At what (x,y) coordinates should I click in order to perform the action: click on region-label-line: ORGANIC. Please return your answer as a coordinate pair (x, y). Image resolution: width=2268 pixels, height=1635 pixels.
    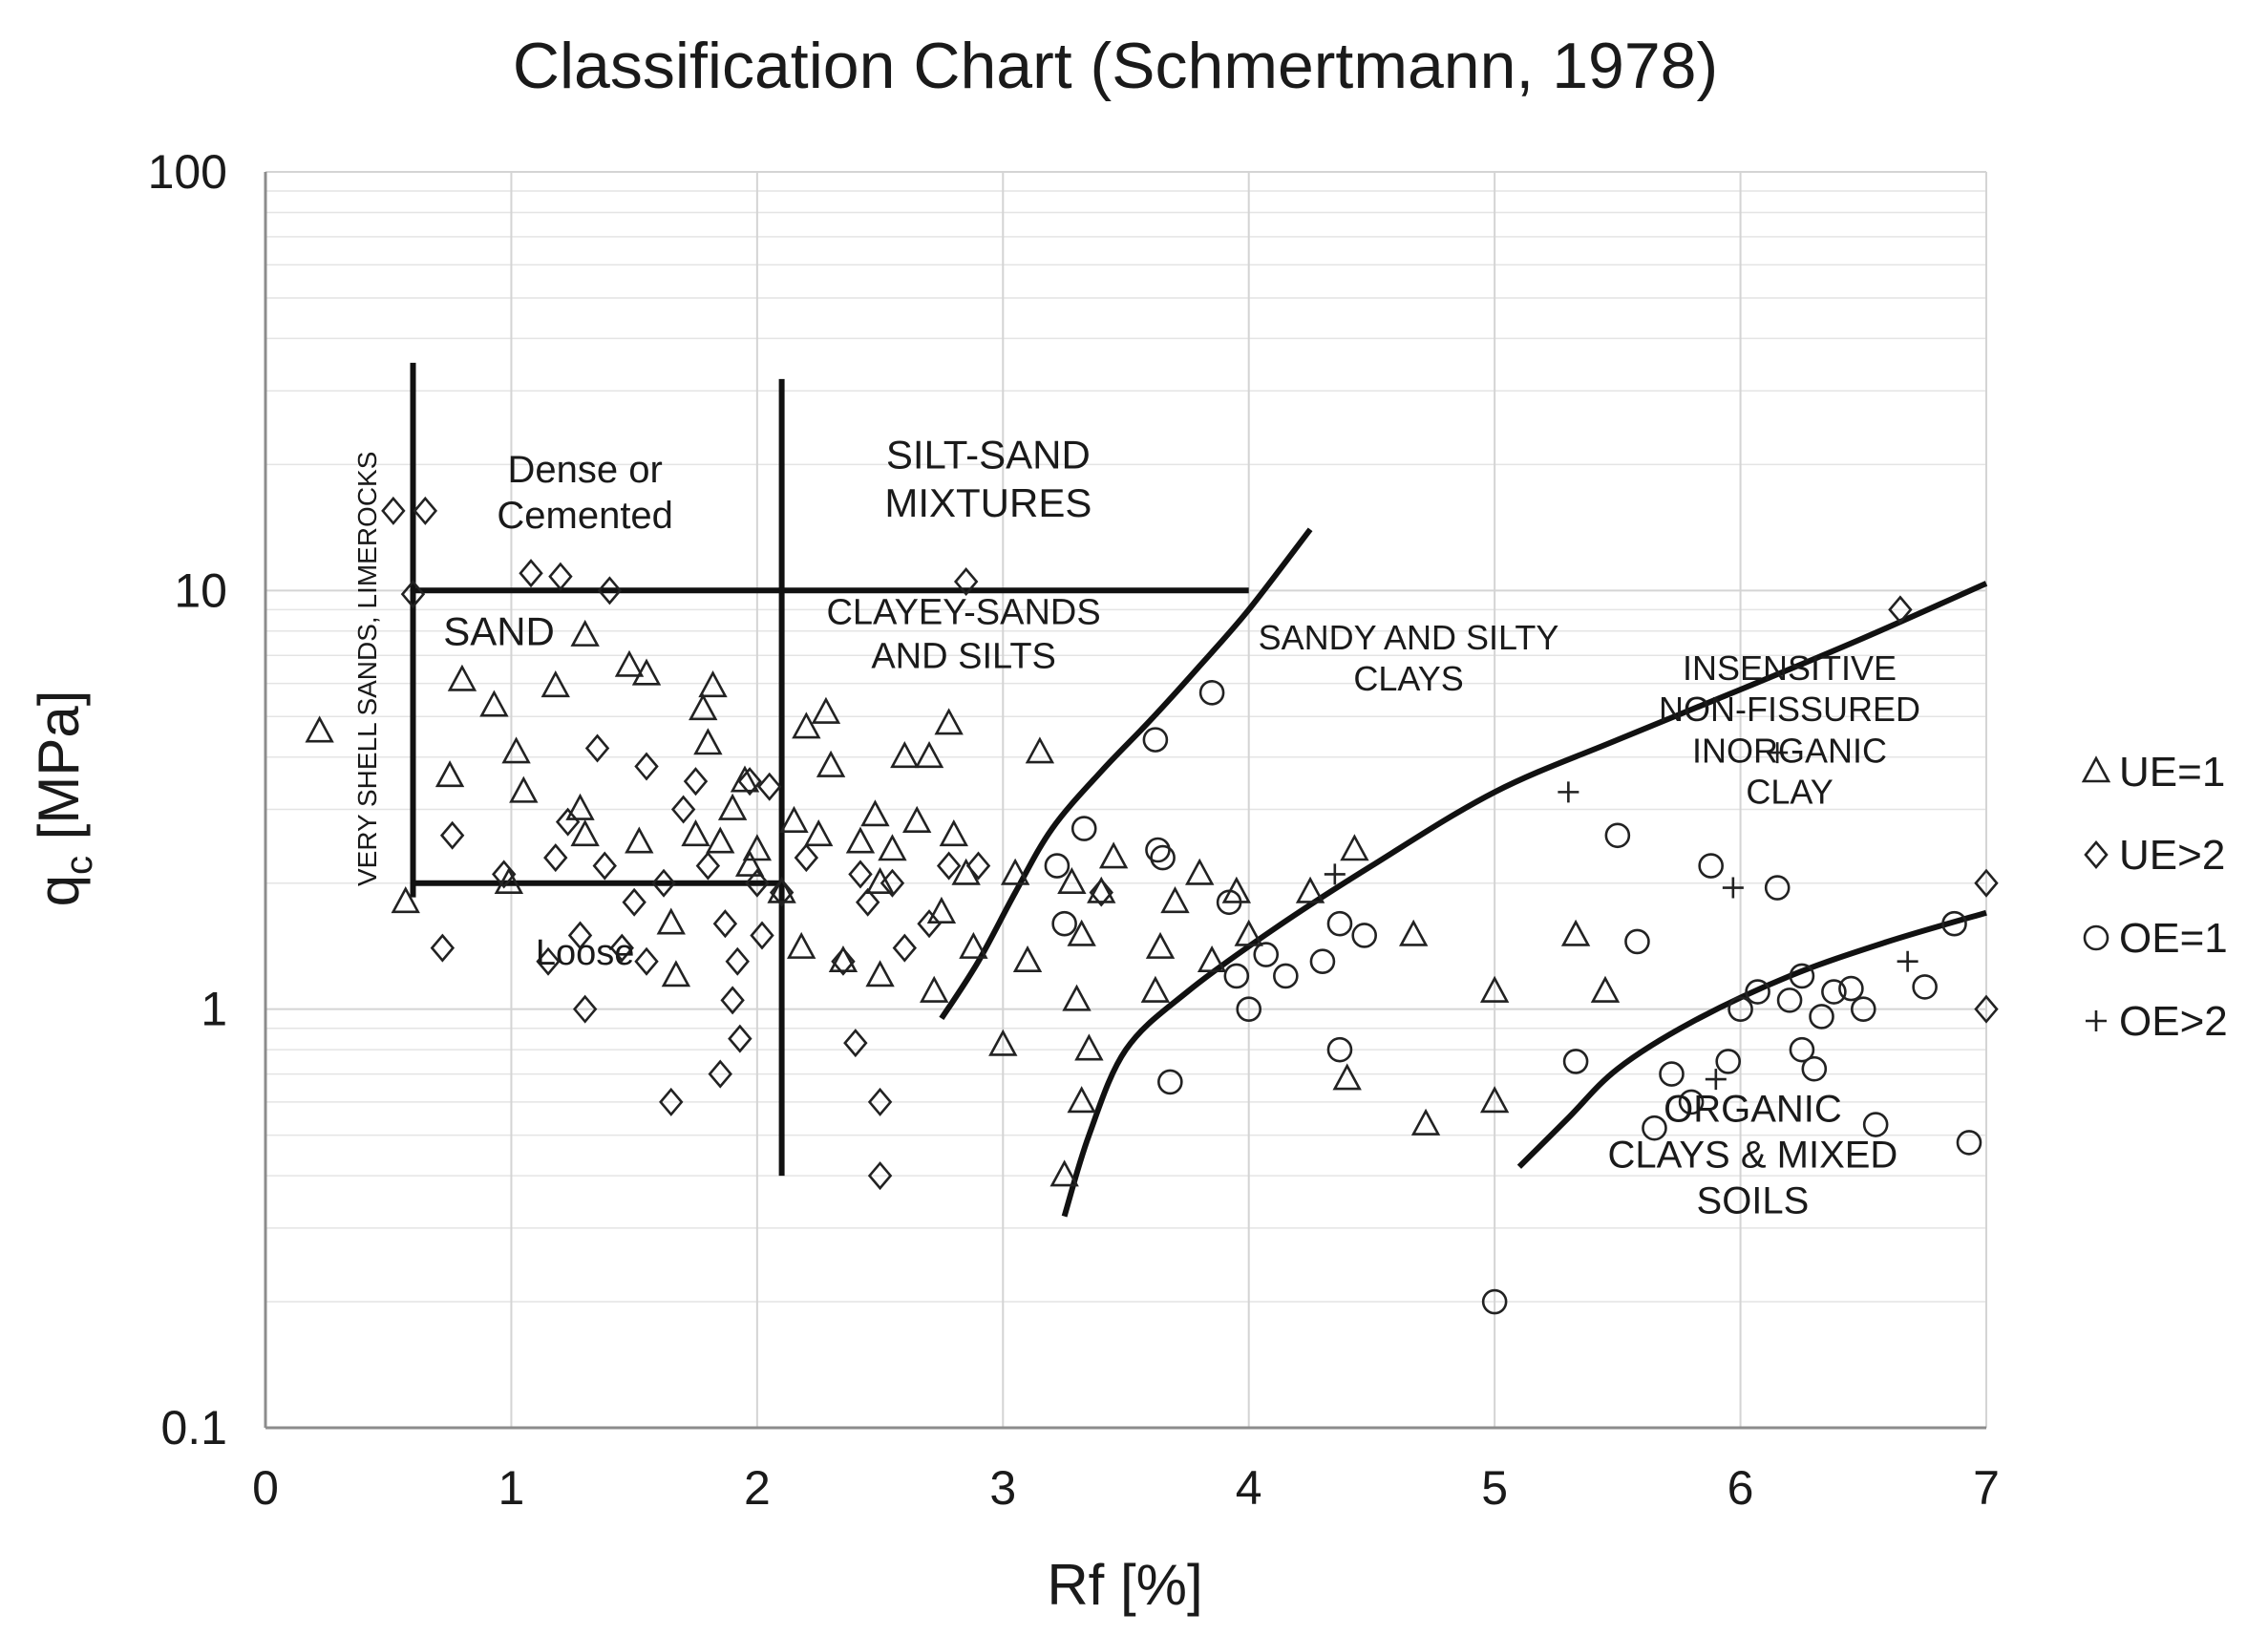
    Looking at the image, I should click on (1753, 1110).